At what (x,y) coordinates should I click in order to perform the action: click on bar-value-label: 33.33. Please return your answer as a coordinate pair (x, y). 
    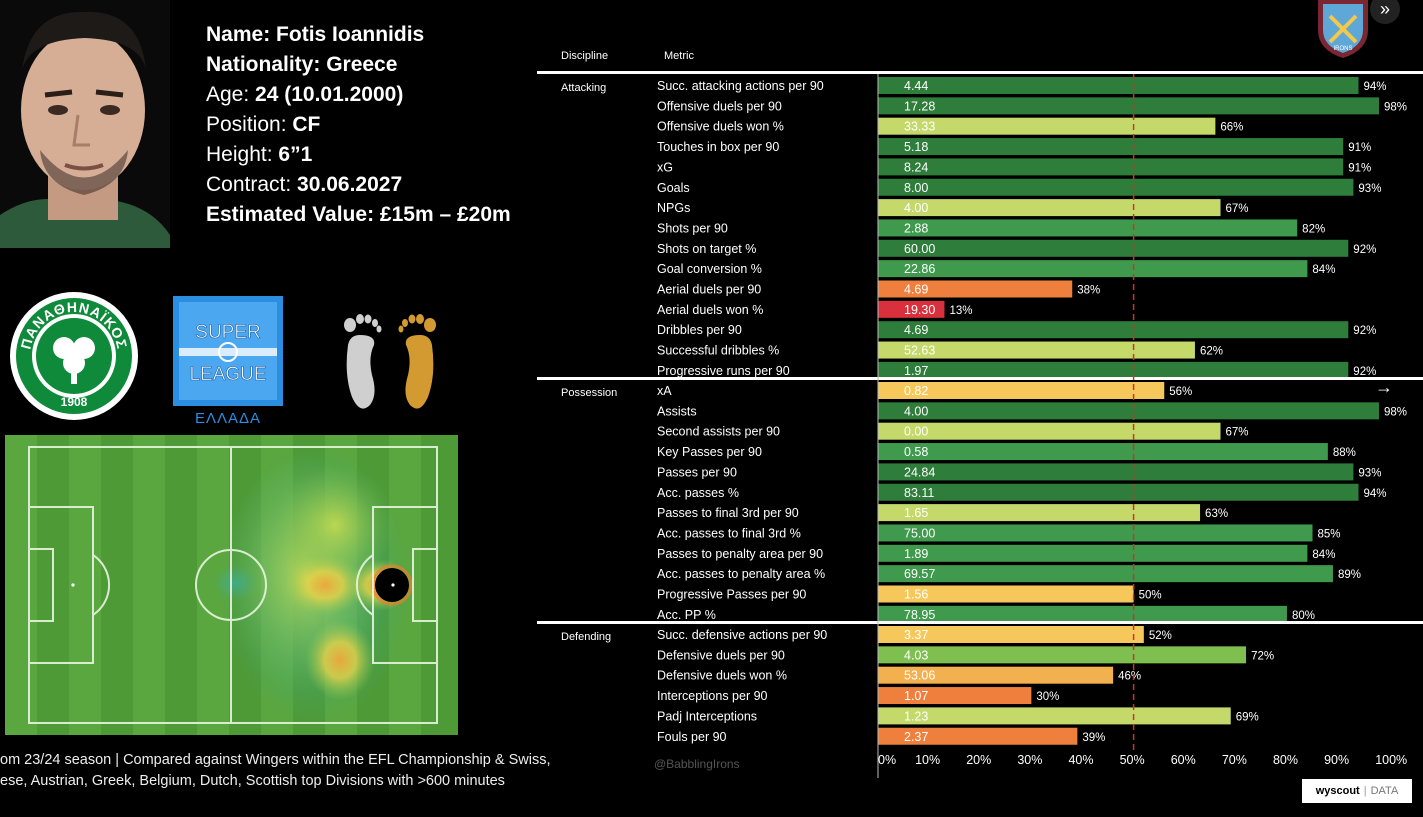
    Looking at the image, I should click on (919, 127).